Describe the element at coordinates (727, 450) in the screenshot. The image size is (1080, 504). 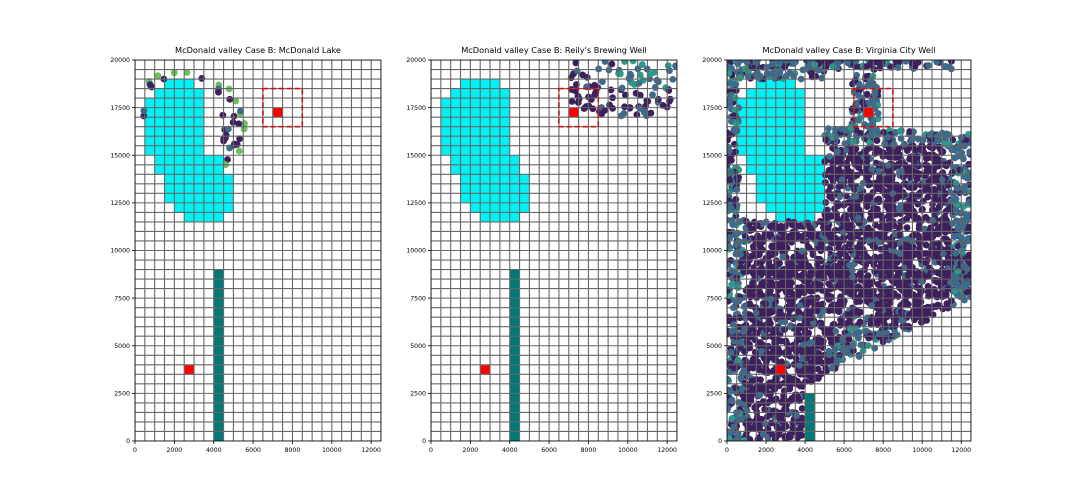
I see `x-tick-label: 0` at that location.